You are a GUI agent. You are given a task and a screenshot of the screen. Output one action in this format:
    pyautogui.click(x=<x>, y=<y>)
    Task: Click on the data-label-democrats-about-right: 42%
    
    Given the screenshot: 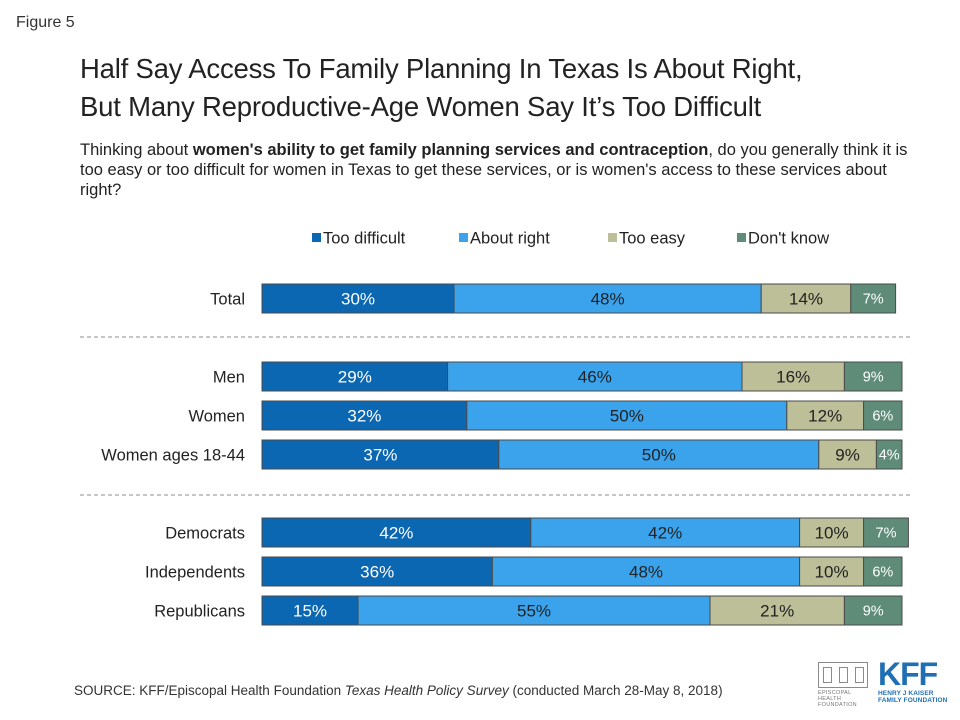 What is the action you would take?
    pyautogui.click(x=665, y=533)
    